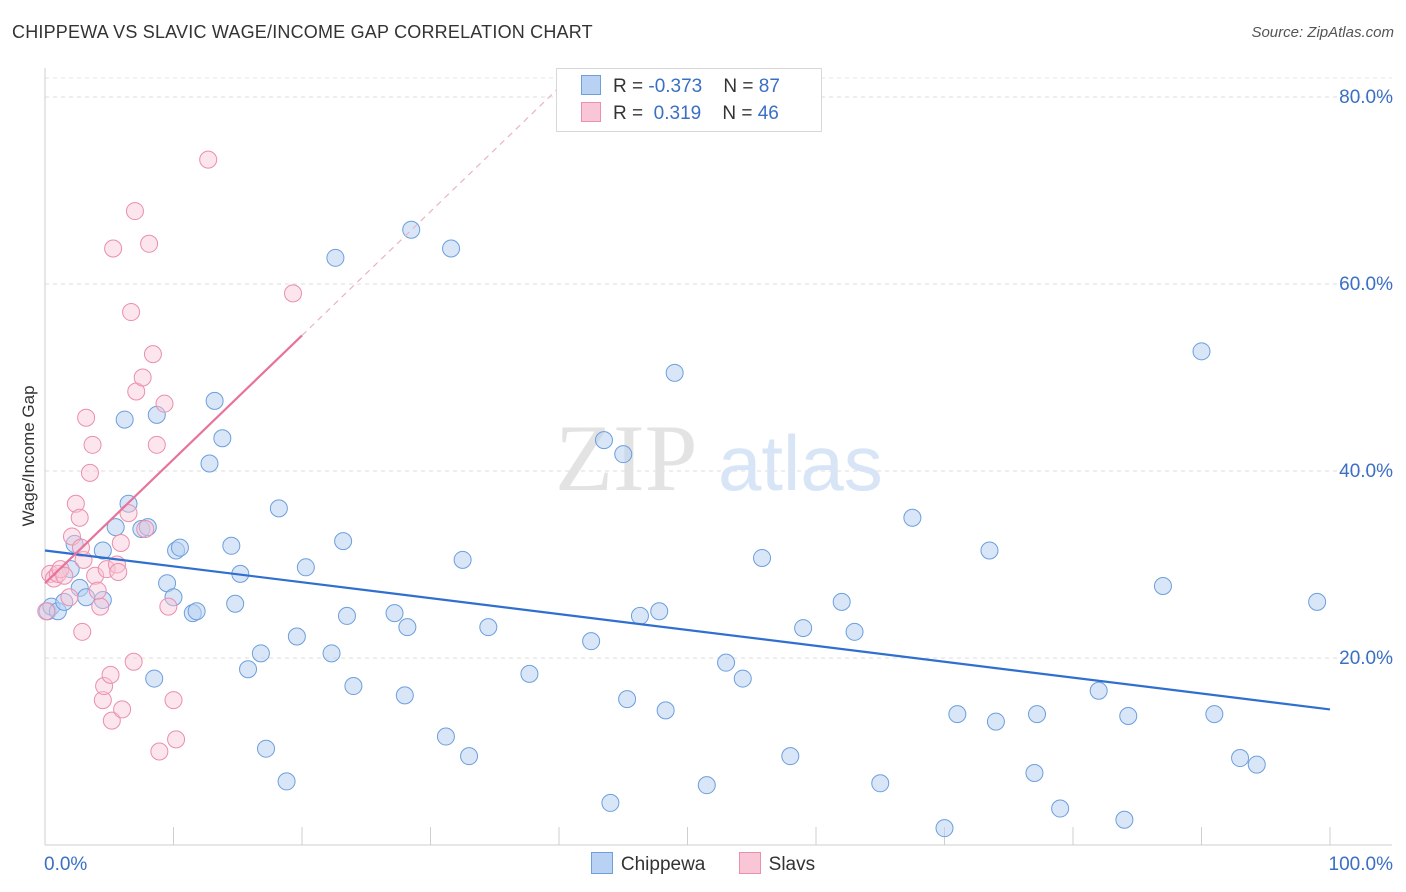 The image size is (1406, 892). I want to click on legend-label-chippewa: Chippewa, so click(663, 864).